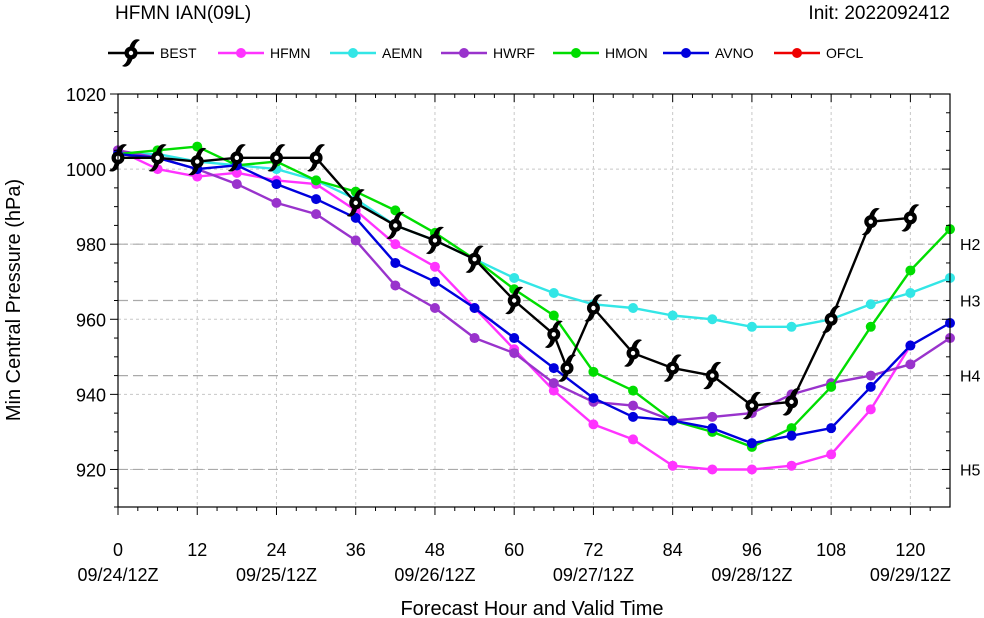 Image resolution: width=984 pixels, height=618 pixels. I want to click on legend-item-avno: AVNO, so click(708, 53).